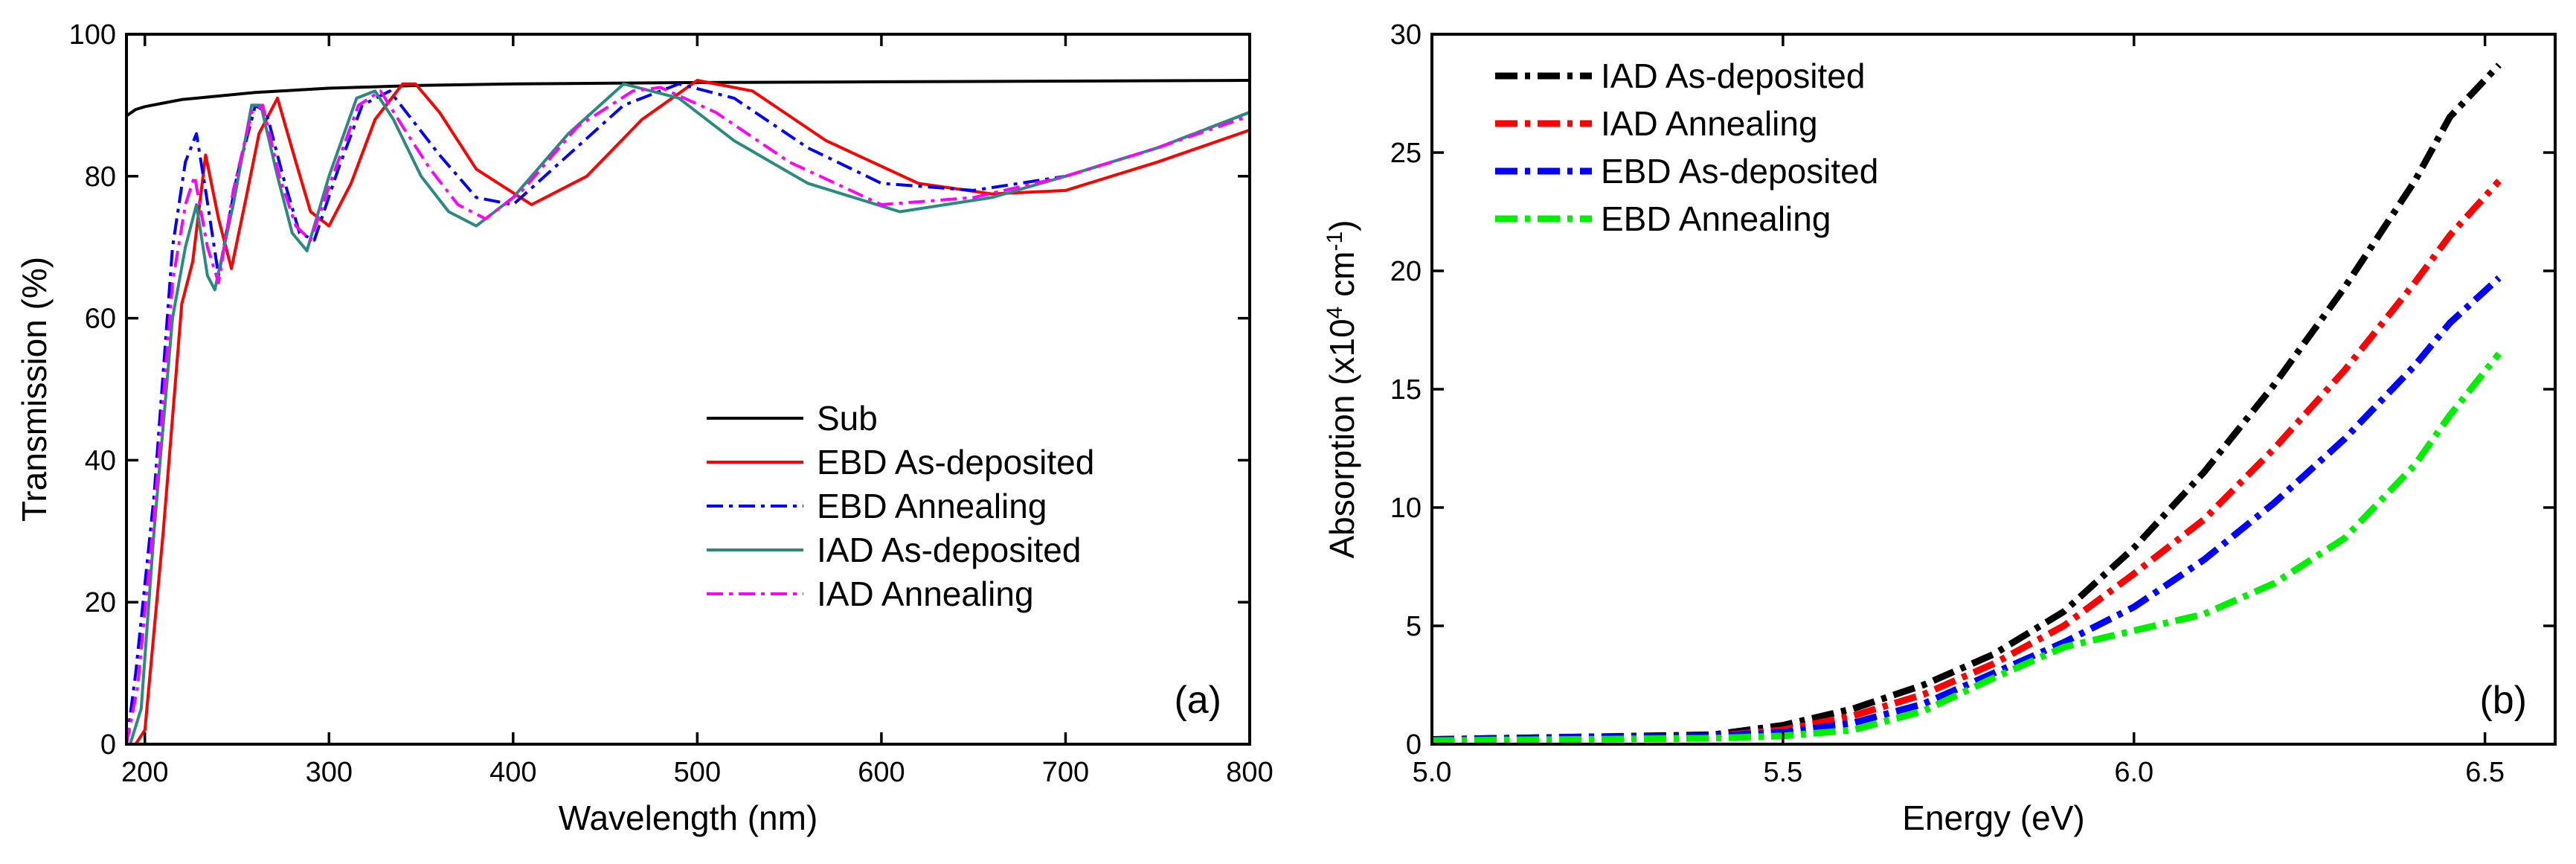 The image size is (2576, 864). I want to click on panel-b-ylabel-mid: cm, so click(1342, 279).